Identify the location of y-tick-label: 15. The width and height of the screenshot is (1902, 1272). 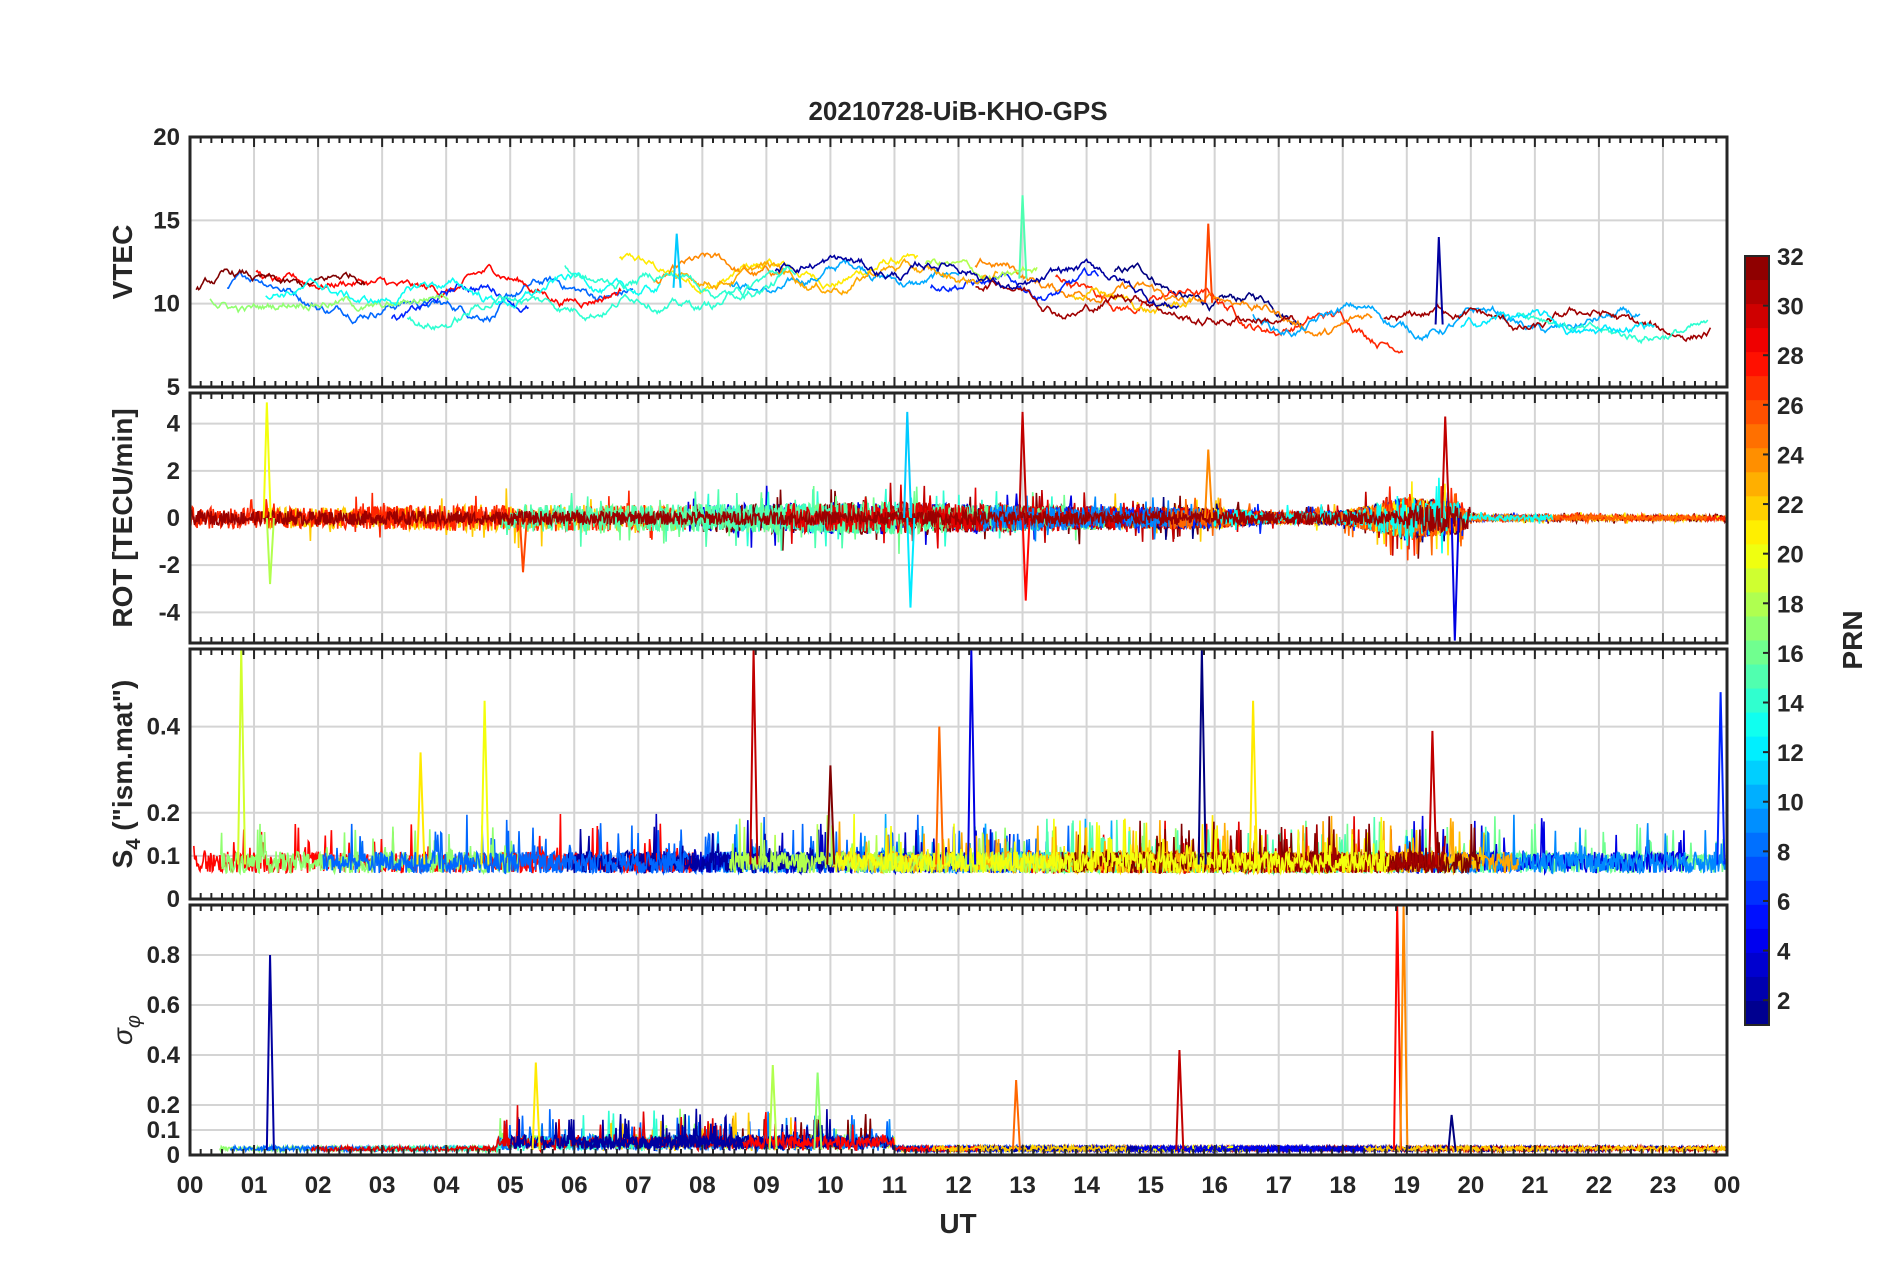
(166, 220).